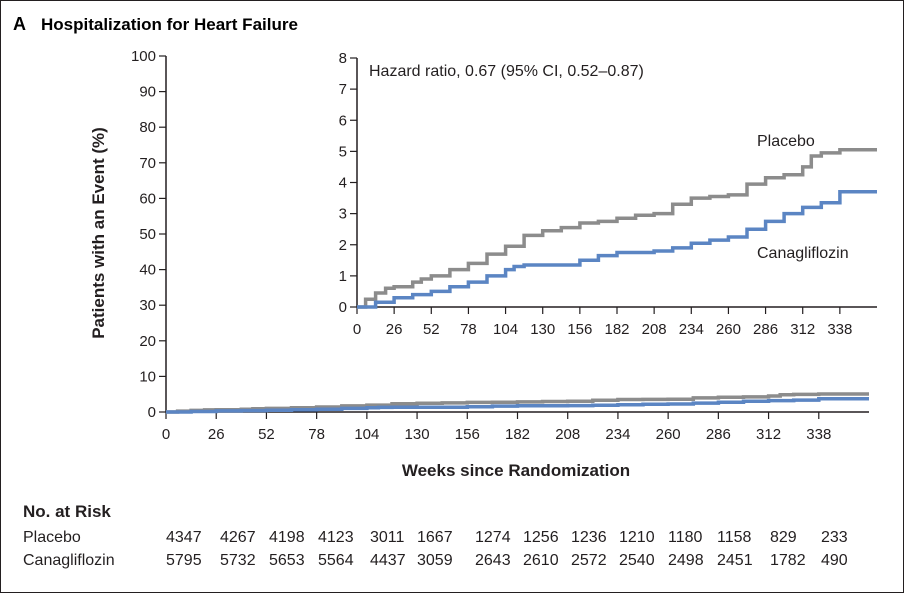 This screenshot has height=593, width=904. I want to click on inset-x-tick-label: 156, so click(579, 329).